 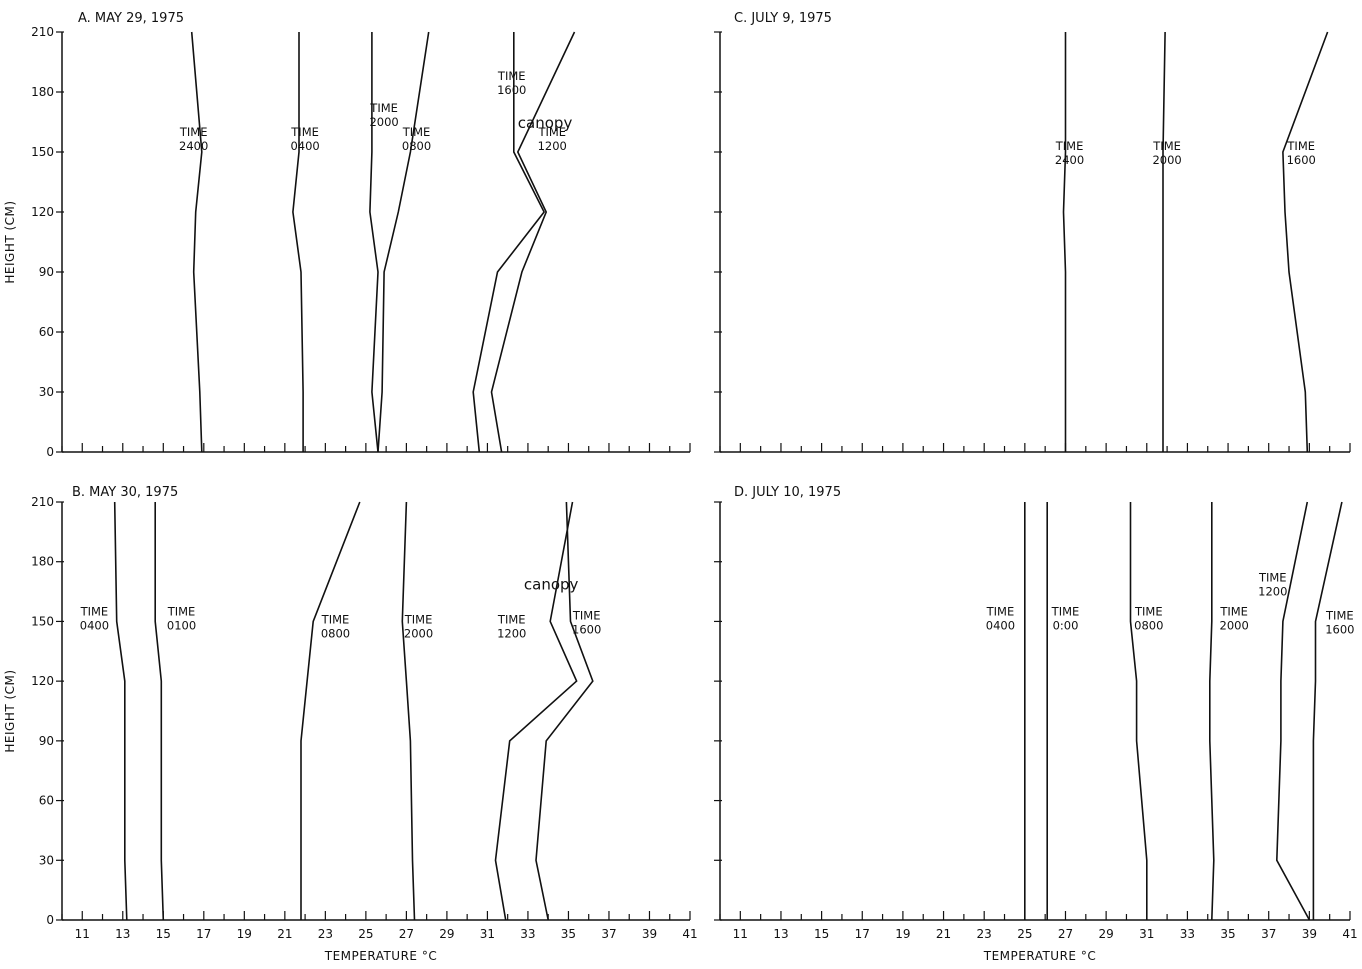 I want to click on panel-title: B. MAY 30, 1975, so click(x=125, y=492).